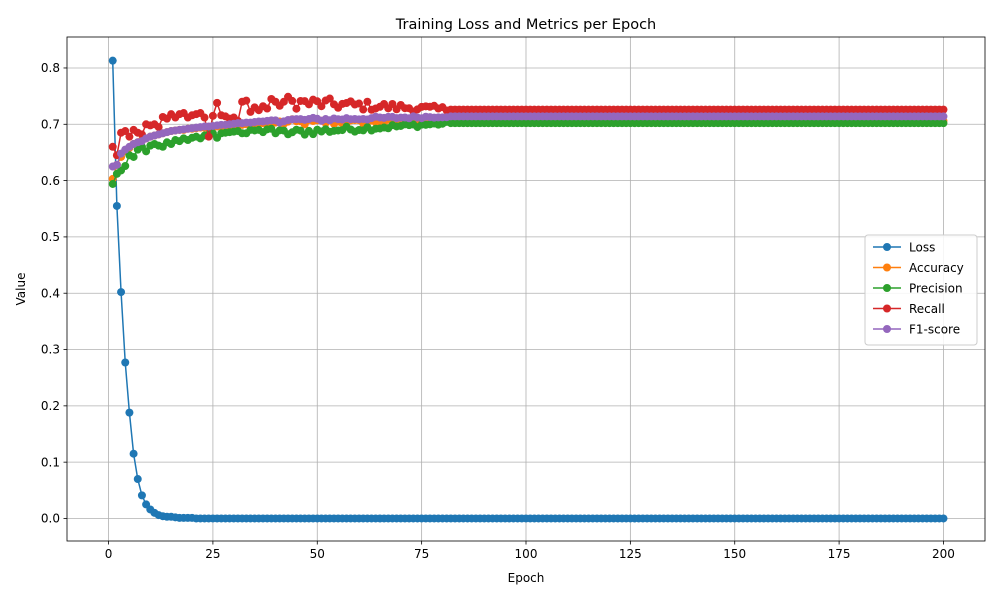 This screenshot has height=600, width=1000. I want to click on legend-item: Loss, so click(904, 247).